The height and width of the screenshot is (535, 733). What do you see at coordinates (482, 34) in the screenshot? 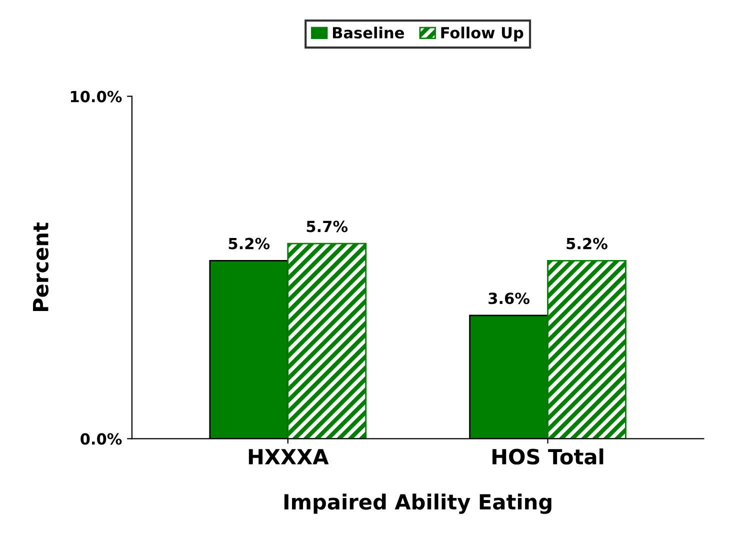
I see `legend-label: Follow Up` at bounding box center [482, 34].